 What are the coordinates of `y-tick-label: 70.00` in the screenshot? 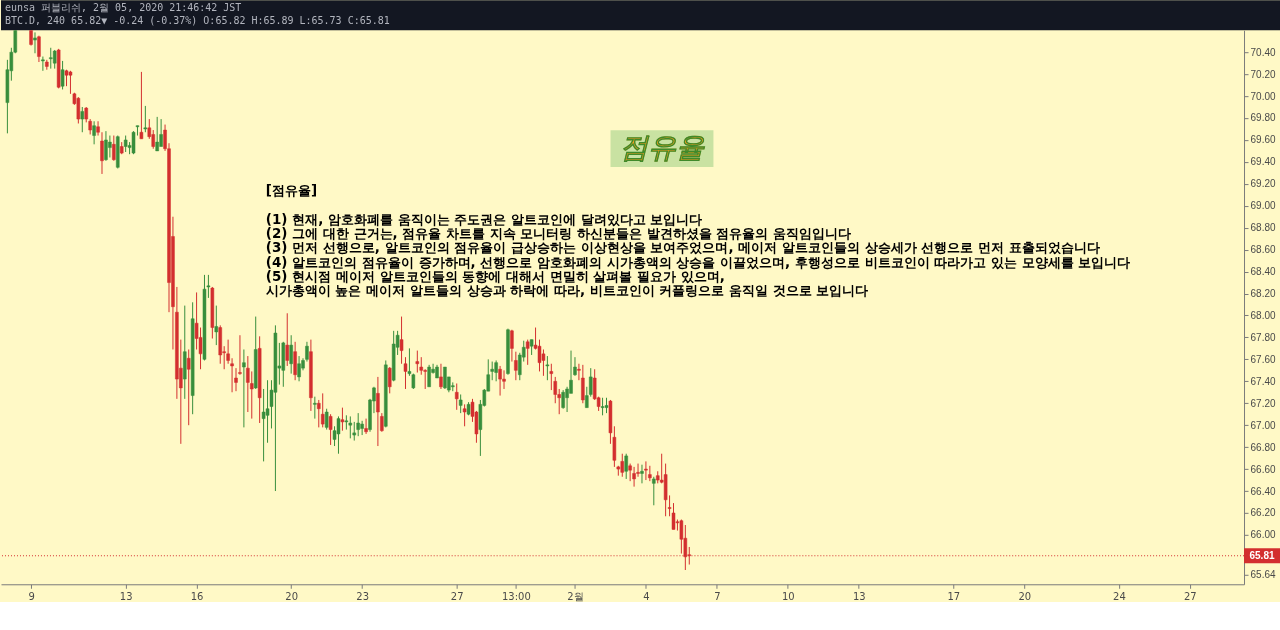 It's located at (1263, 96).